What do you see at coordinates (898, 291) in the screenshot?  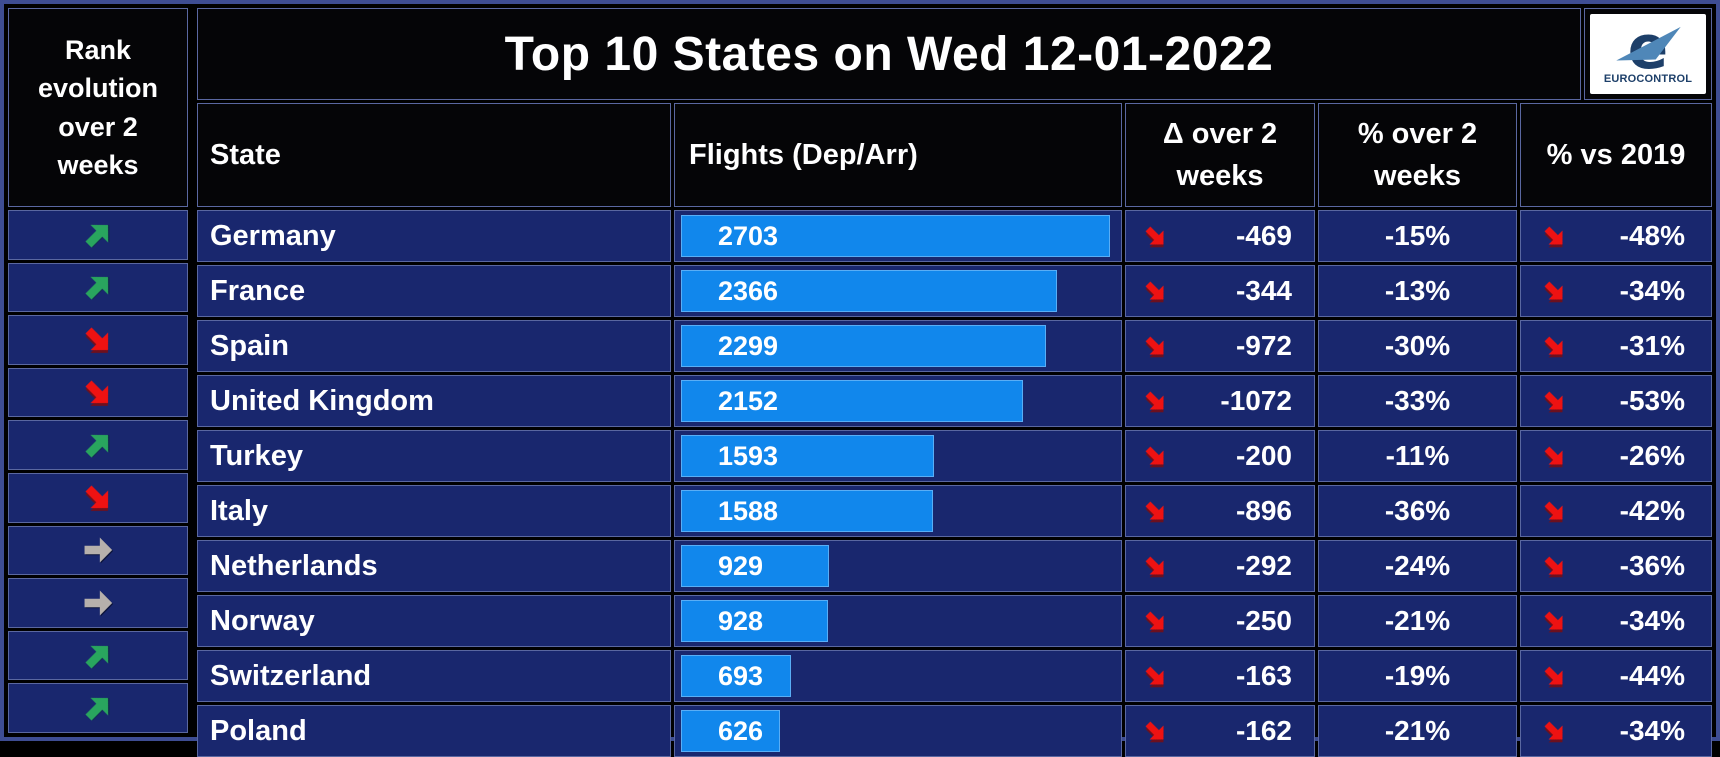 I see `flights-cell: 2366` at bounding box center [898, 291].